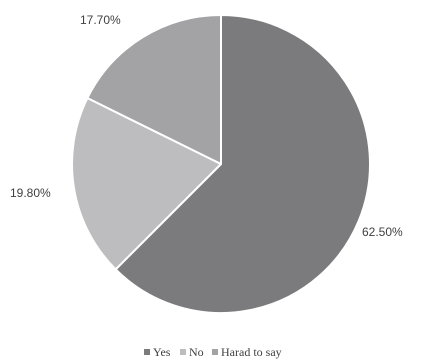 The image size is (421, 362). Describe the element at coordinates (100, 20) in the screenshot. I see `data-label-harad-to-say: 17.70%` at that location.